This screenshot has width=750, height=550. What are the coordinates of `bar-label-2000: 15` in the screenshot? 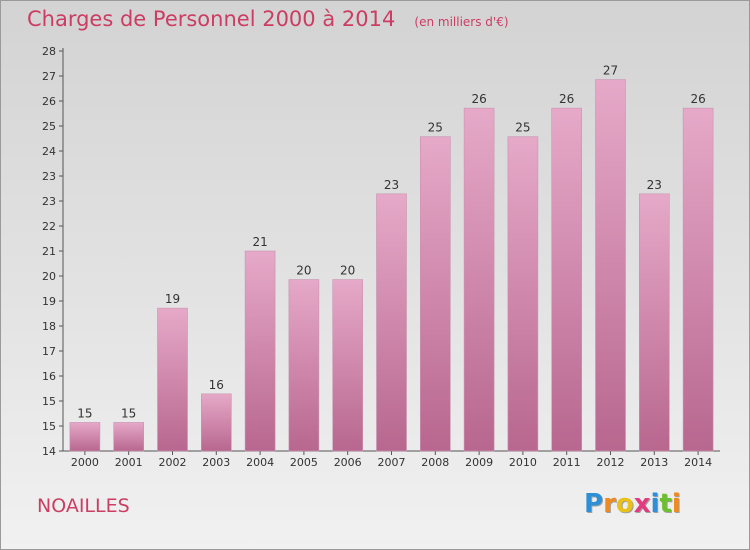 It's located at (84, 413).